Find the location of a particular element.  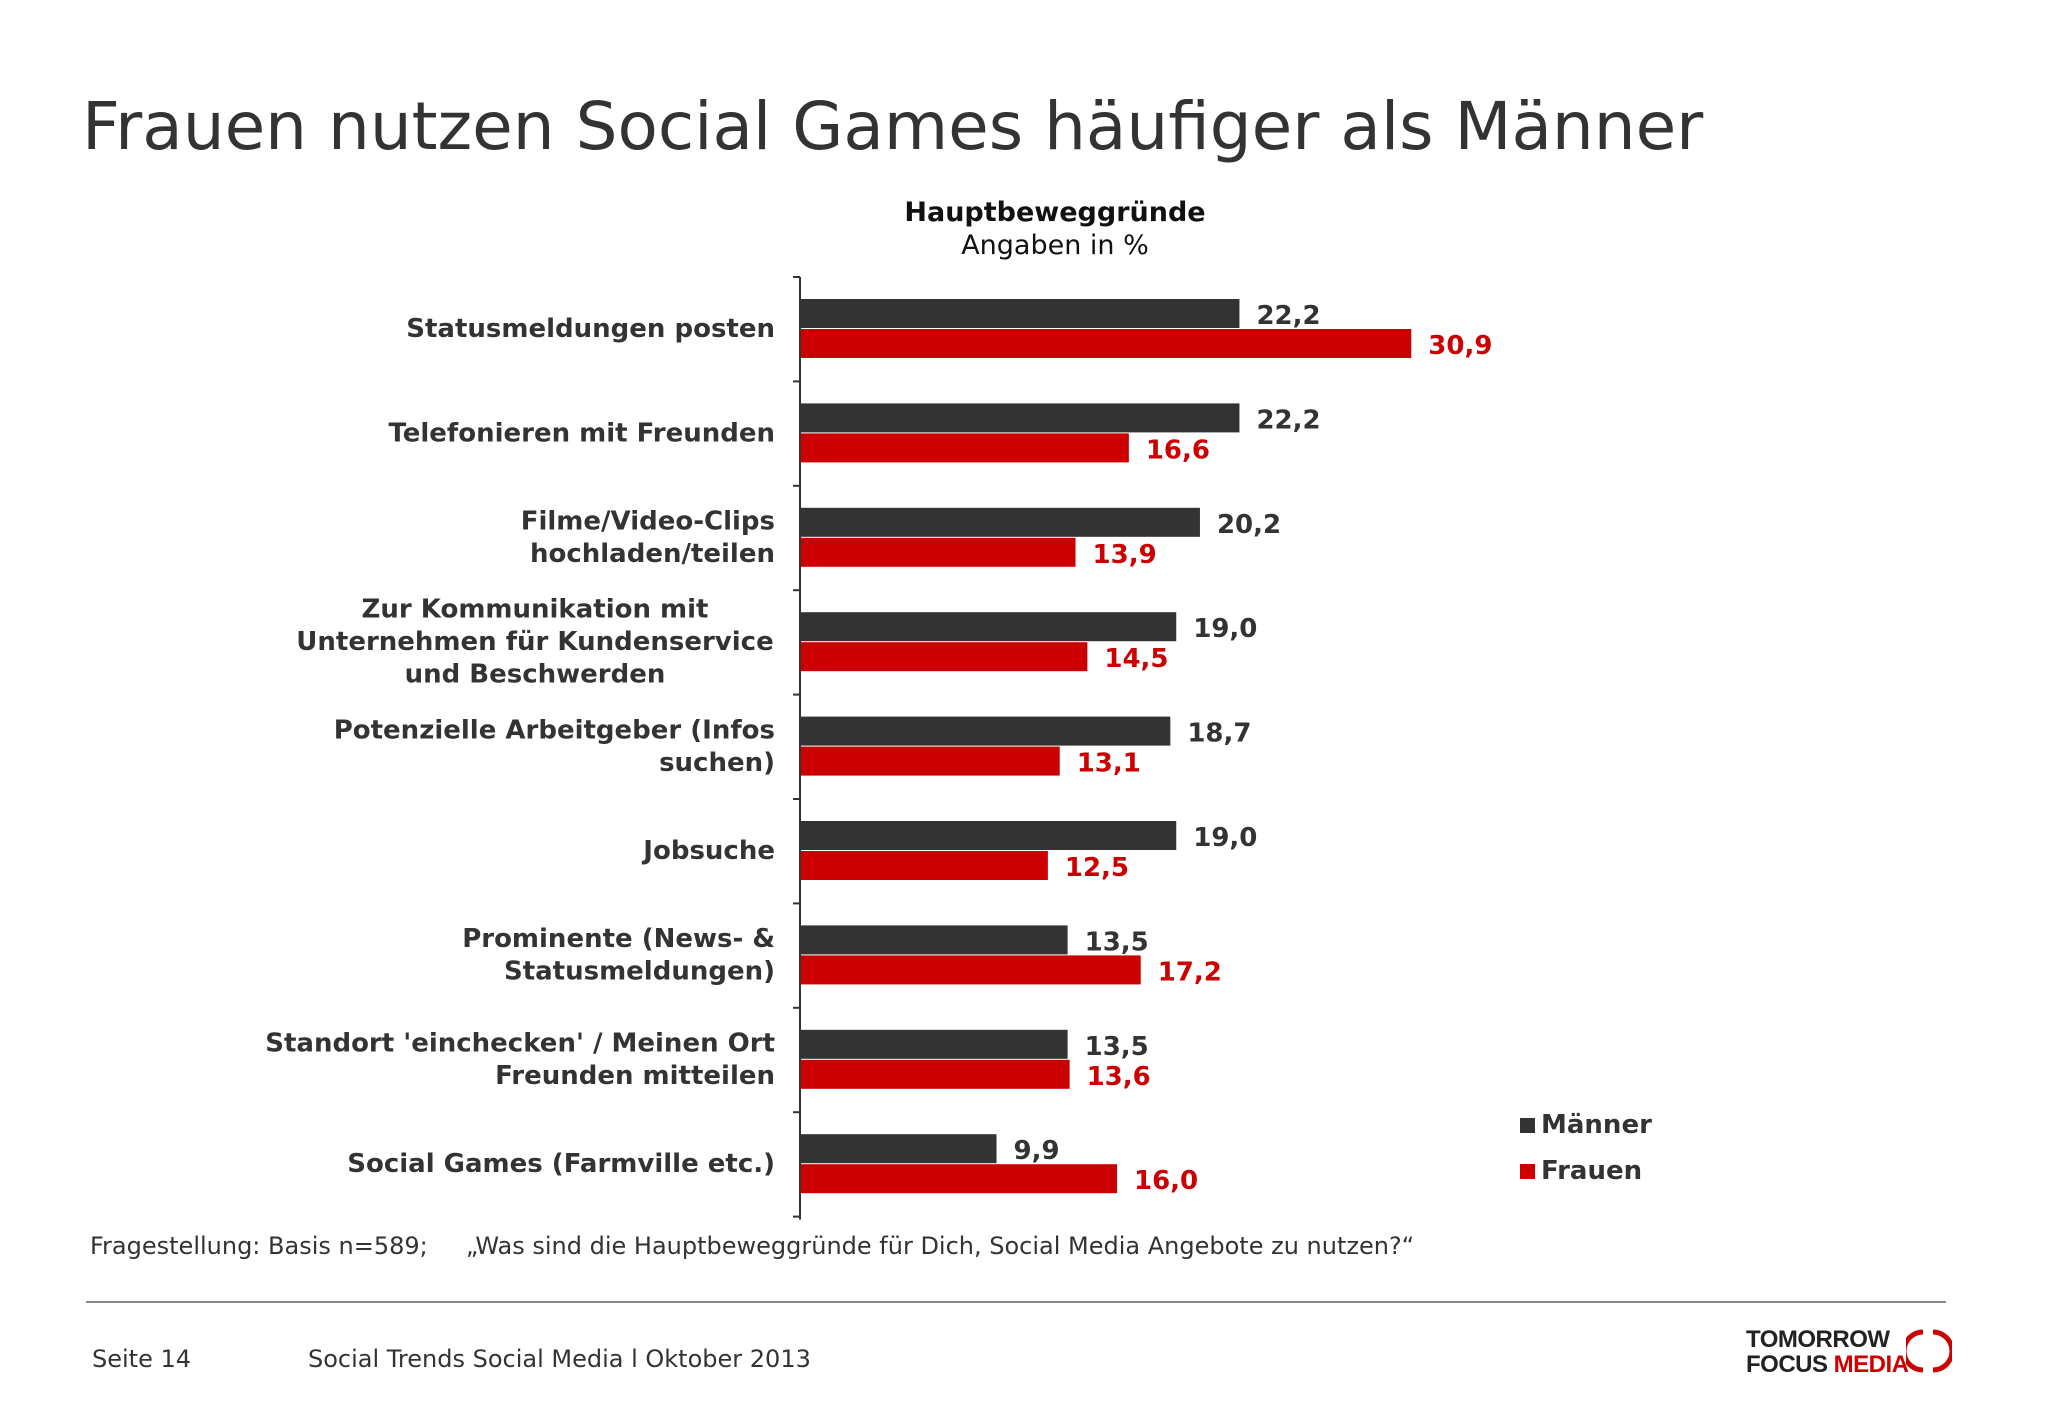

category-label-line: suchen) is located at coordinates (717, 763).